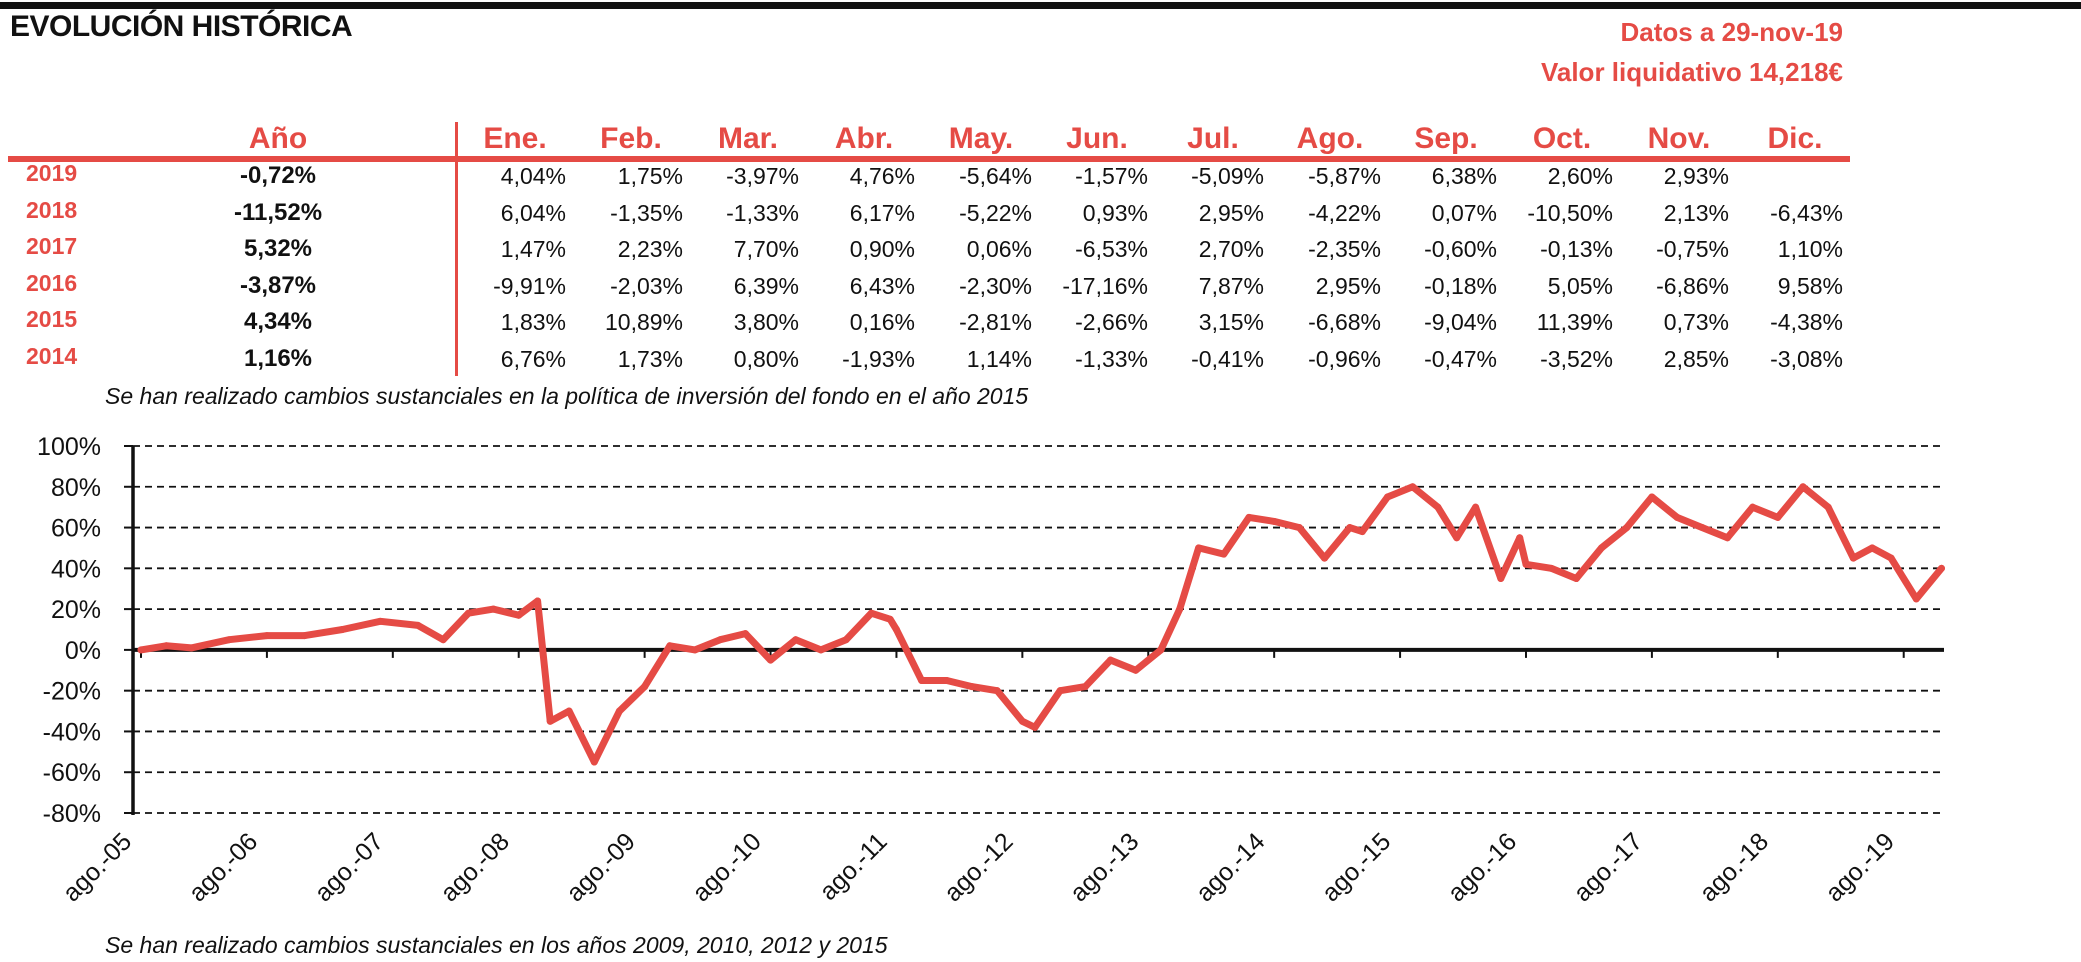 This screenshot has width=2081, height=962. What do you see at coordinates (278, 175) in the screenshot?
I see `row-annual-return: -0,72%` at bounding box center [278, 175].